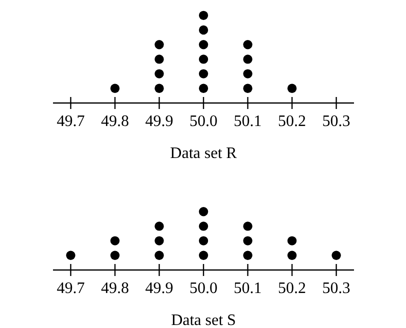 This screenshot has width=406, height=328. Describe the element at coordinates (204, 153) in the screenshot. I see `x-axis-title: Data set R` at that location.